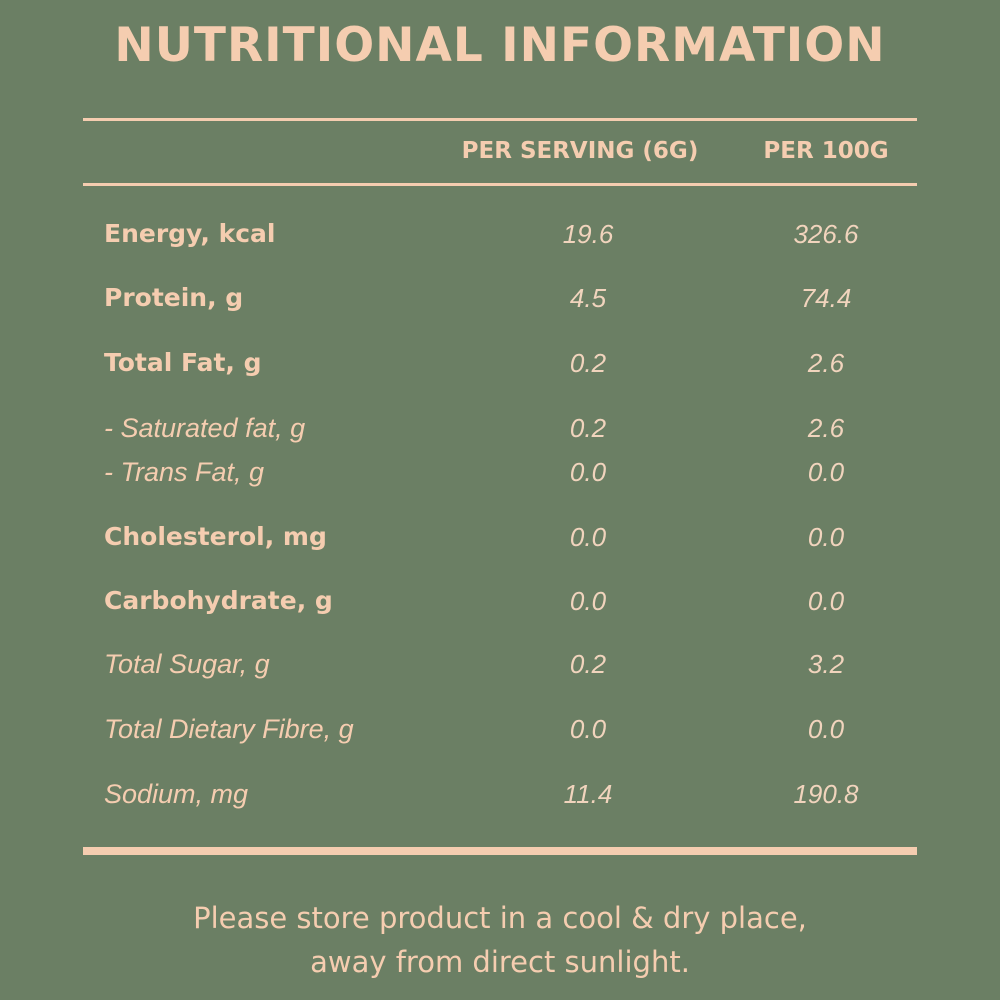 The width and height of the screenshot is (1000, 1000). I want to click on per-100g-value: 74.4, so click(826, 298).